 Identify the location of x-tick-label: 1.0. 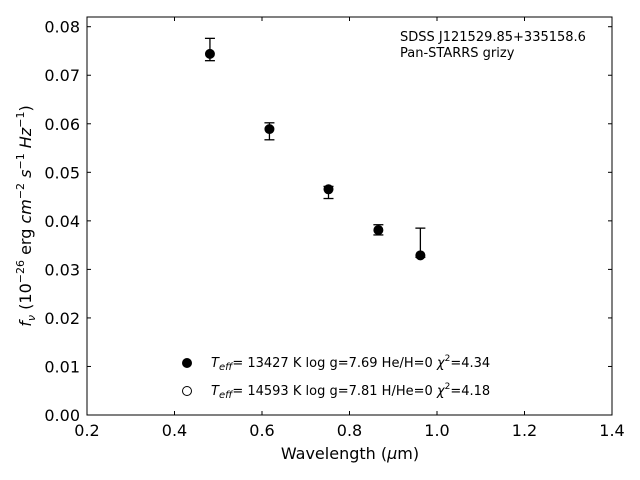
(436, 430).